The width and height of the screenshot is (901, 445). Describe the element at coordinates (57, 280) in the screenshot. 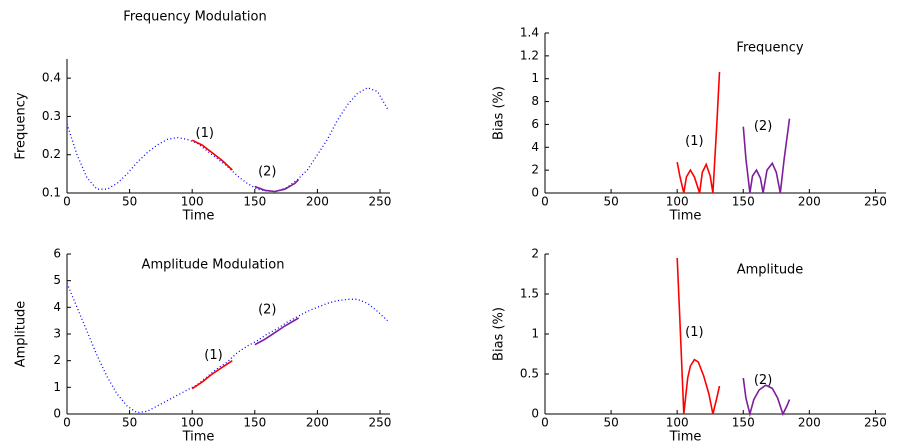

I see `y-tick-label: 5` at that location.